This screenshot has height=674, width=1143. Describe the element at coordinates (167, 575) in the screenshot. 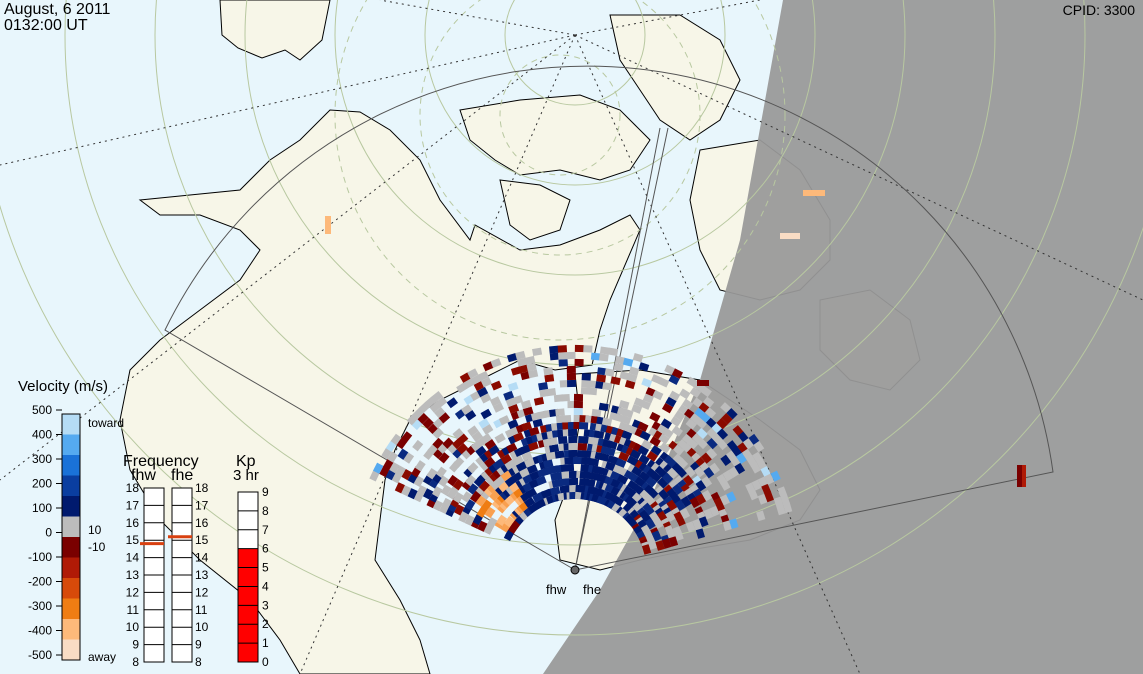

I see `frequency-panel: 18 18 17 17 16 16 15 15 14 14 13 13 12 12 11 11 10 10 9 9 8 8` at that location.